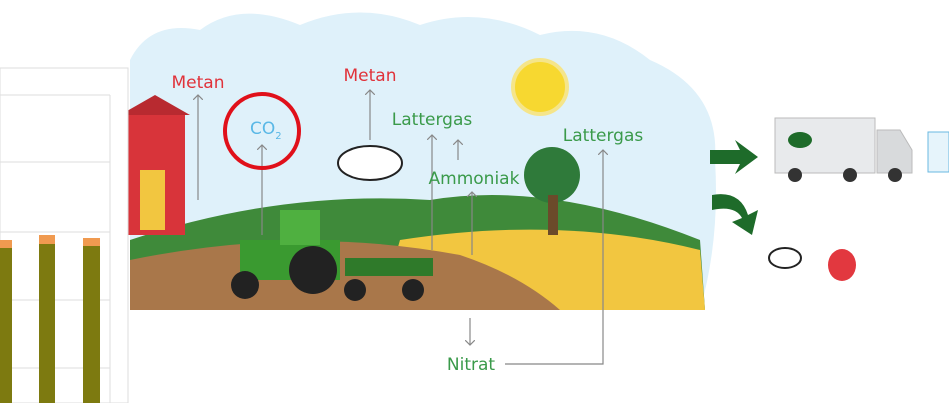 This screenshot has height=403, width=949. Describe the element at coordinates (471, 365) in the screenshot. I see `label: Nitrat` at that location.